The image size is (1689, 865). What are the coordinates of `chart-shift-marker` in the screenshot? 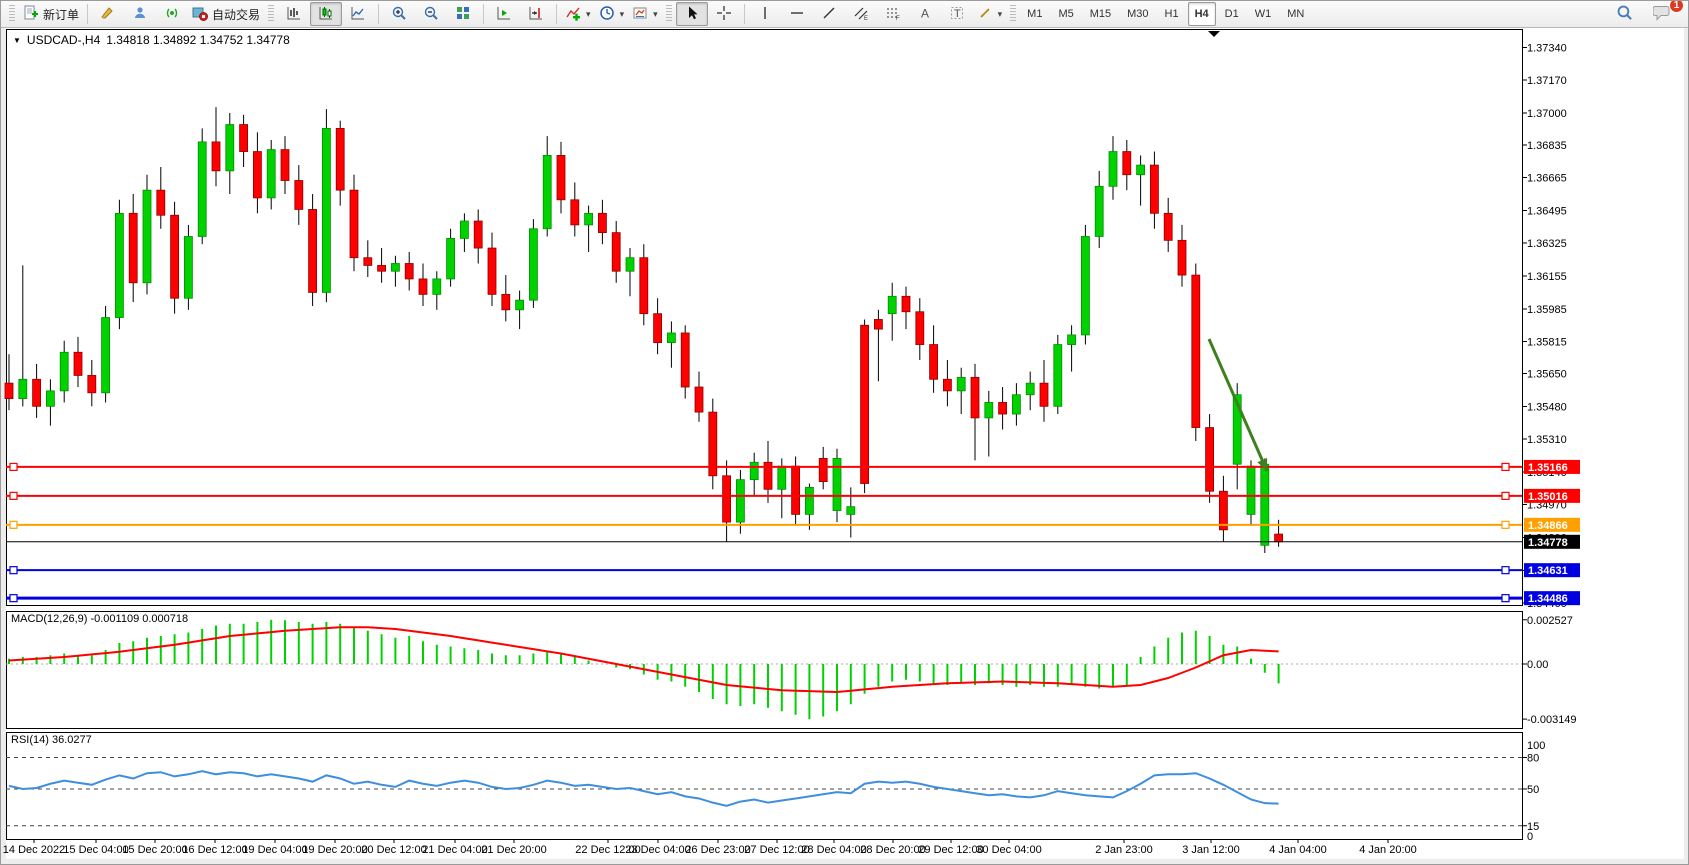 It's located at (1214, 34).